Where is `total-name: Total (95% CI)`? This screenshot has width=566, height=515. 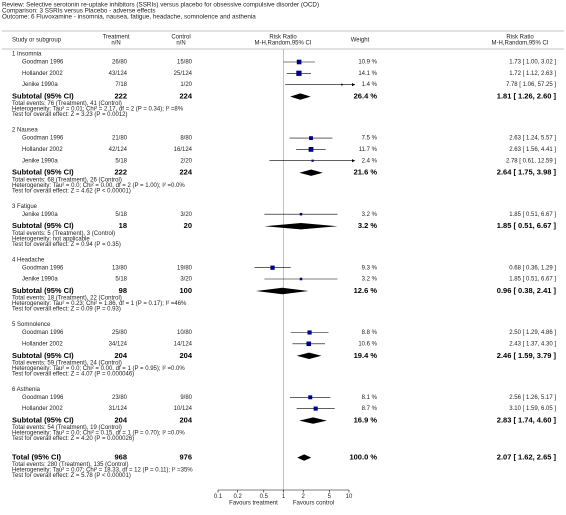
total-name: Total (95% CI) is located at coordinates (37, 457).